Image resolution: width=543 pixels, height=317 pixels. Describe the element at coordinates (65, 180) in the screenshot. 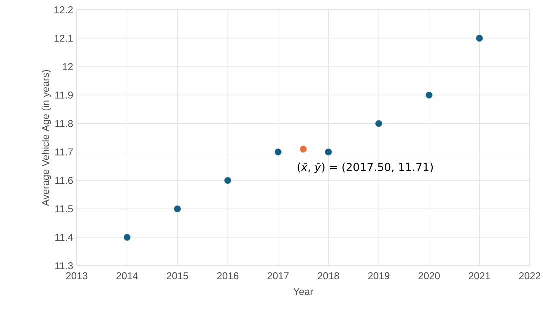

I see `y-tick-label: 11.6` at that location.